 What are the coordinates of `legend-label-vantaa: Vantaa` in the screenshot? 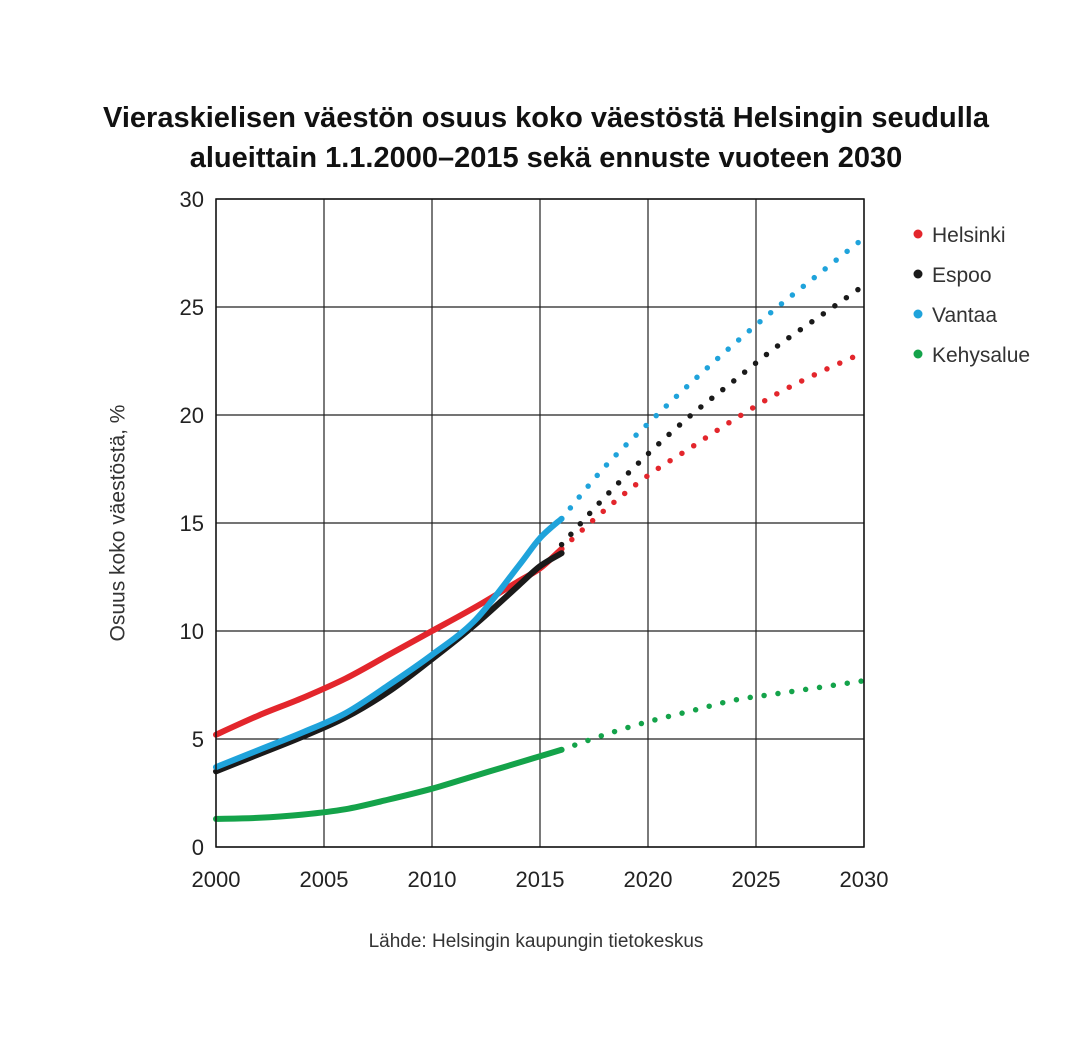 It's located at (964, 315).